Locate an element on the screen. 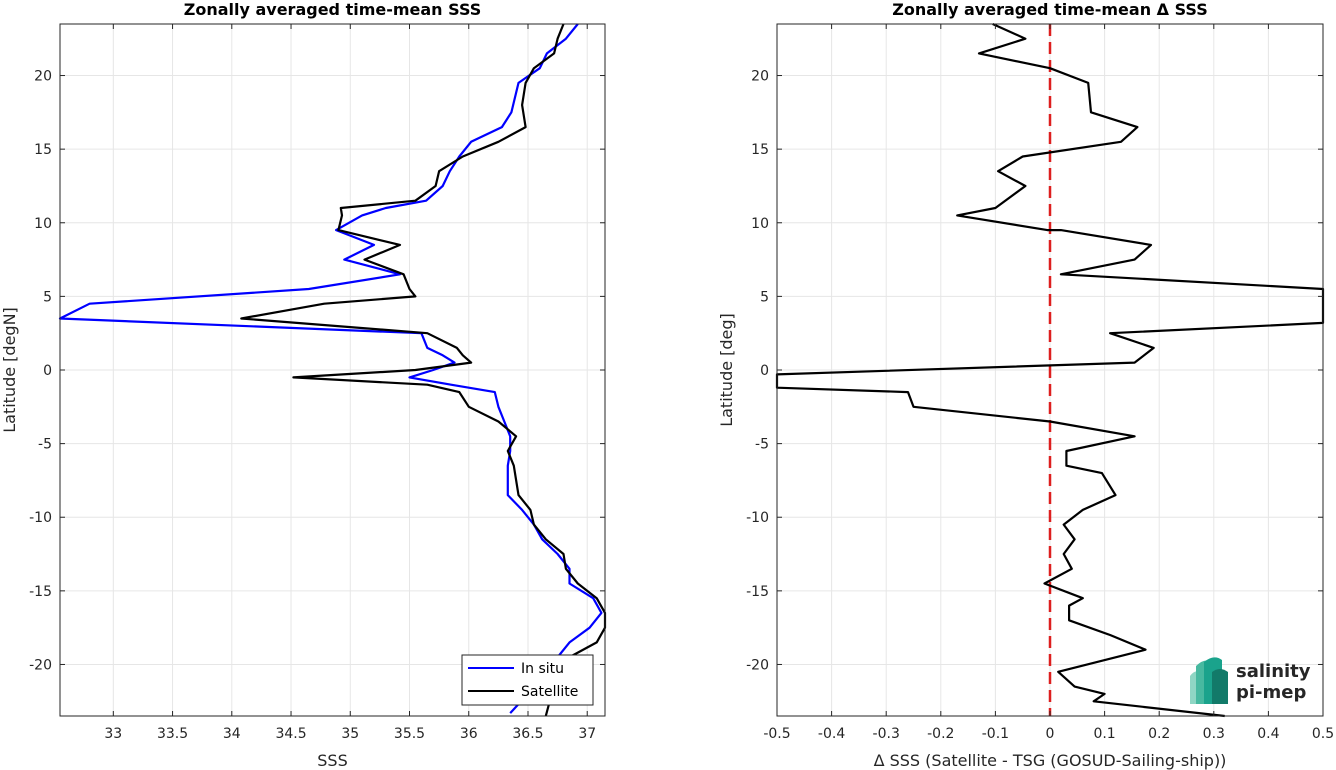 Image resolution: width=1336 pixels, height=770 pixels. right-y-axis-label: Latitude [deg] is located at coordinates (726, 370).